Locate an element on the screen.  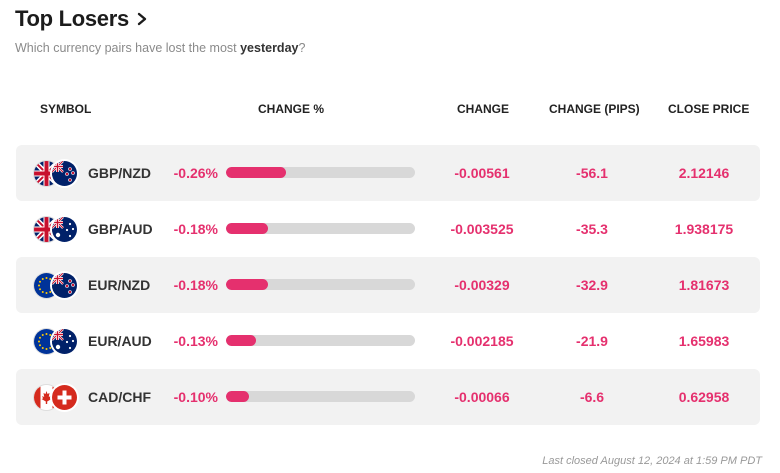
change-percent: -0.10% is located at coordinates (195, 397).